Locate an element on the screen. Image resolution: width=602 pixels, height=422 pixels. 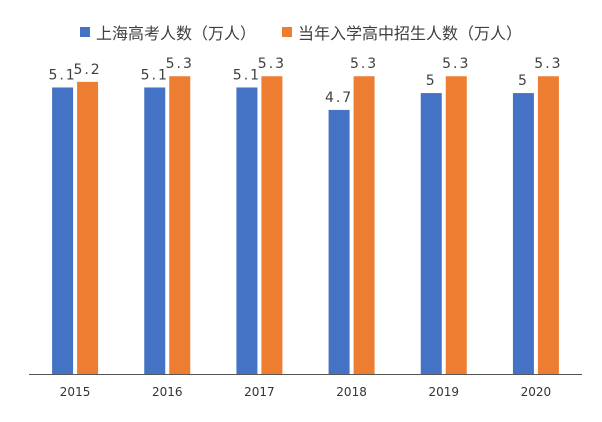
data-label-2015-series-2: 5.2 is located at coordinates (87, 70).